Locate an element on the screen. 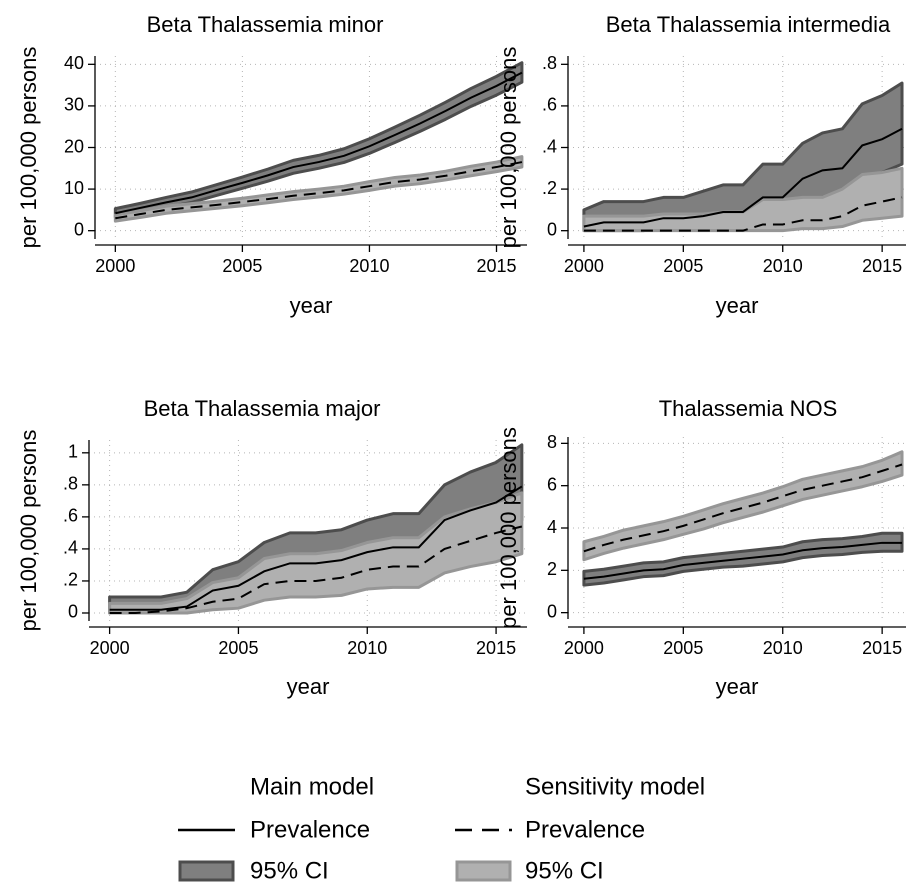 Image resolution: width=923 pixels, height=891 pixels. y-tick-label: 40 is located at coordinates (74, 63).